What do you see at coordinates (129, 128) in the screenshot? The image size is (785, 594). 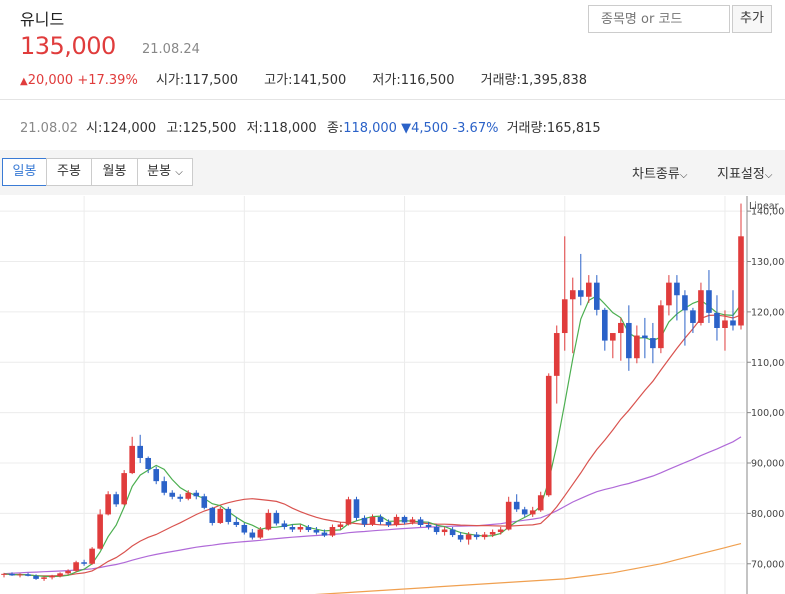 I see `hover-open: 124,000` at bounding box center [129, 128].